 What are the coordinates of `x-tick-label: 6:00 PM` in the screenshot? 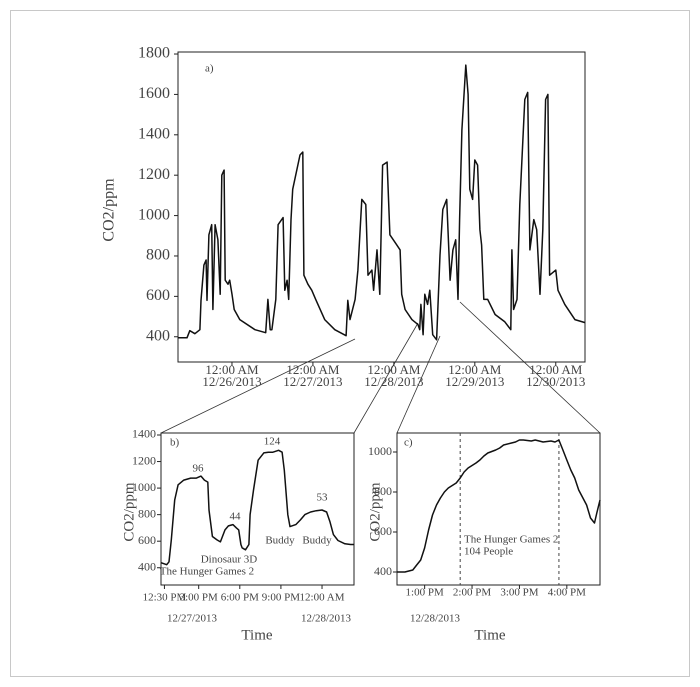 It's located at (240, 598).